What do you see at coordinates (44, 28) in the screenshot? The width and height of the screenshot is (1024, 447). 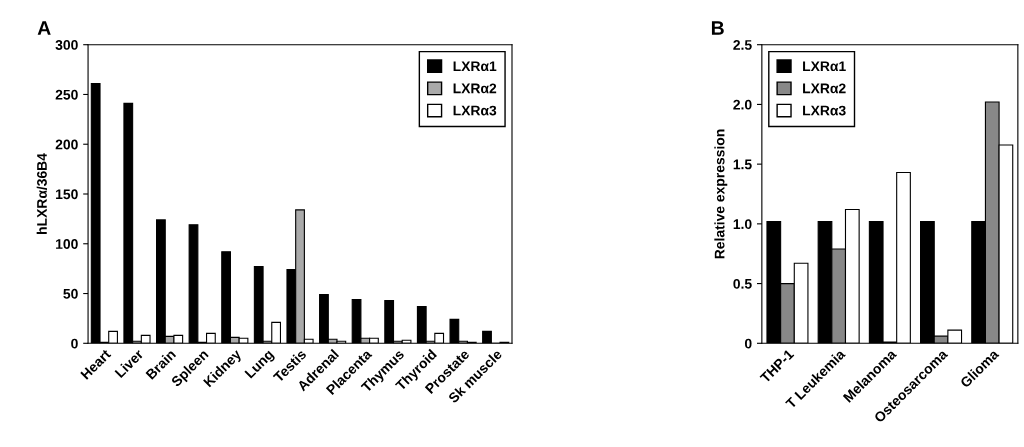 I see `chart-title: A` at bounding box center [44, 28].